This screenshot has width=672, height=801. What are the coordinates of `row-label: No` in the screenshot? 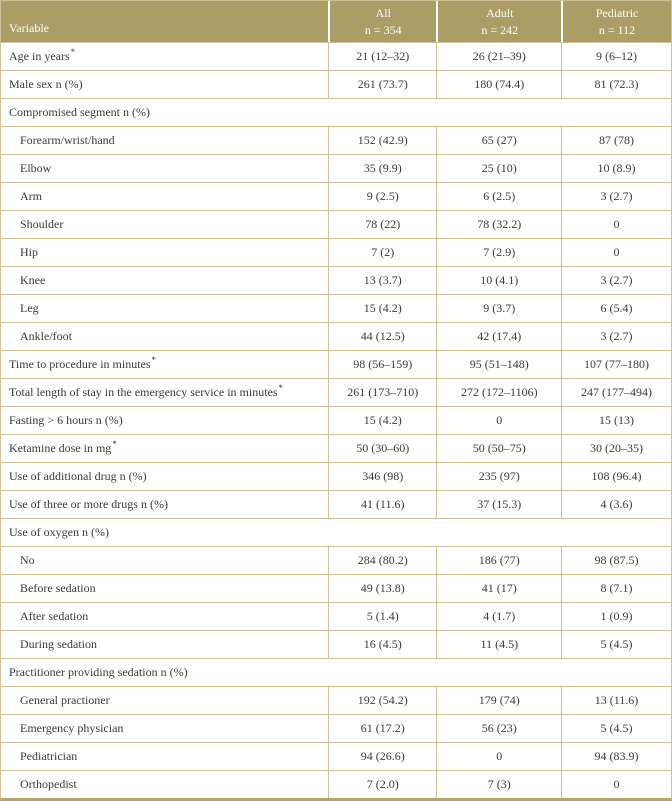 It's located at (164, 560).